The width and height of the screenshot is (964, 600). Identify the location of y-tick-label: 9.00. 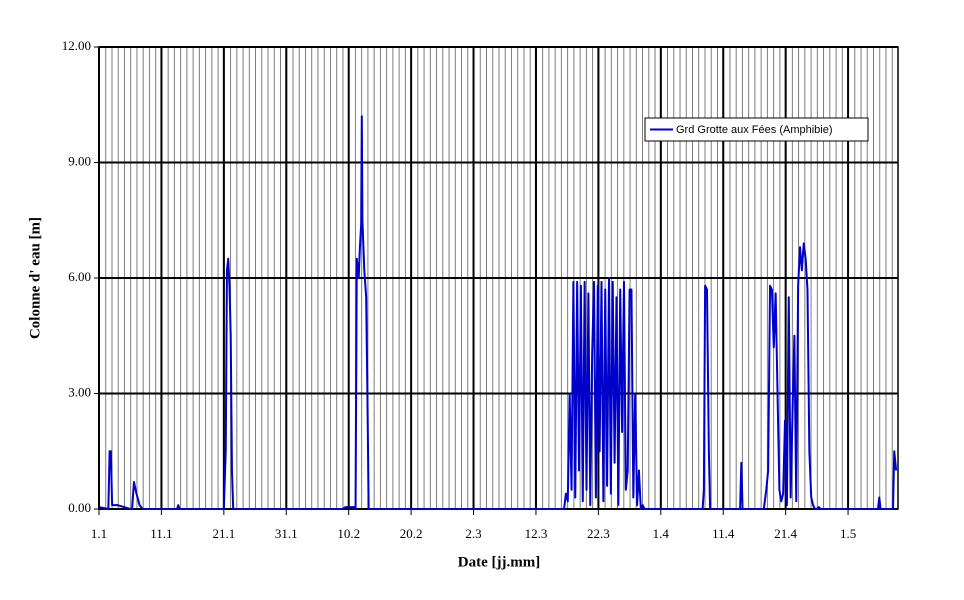
(79, 160).